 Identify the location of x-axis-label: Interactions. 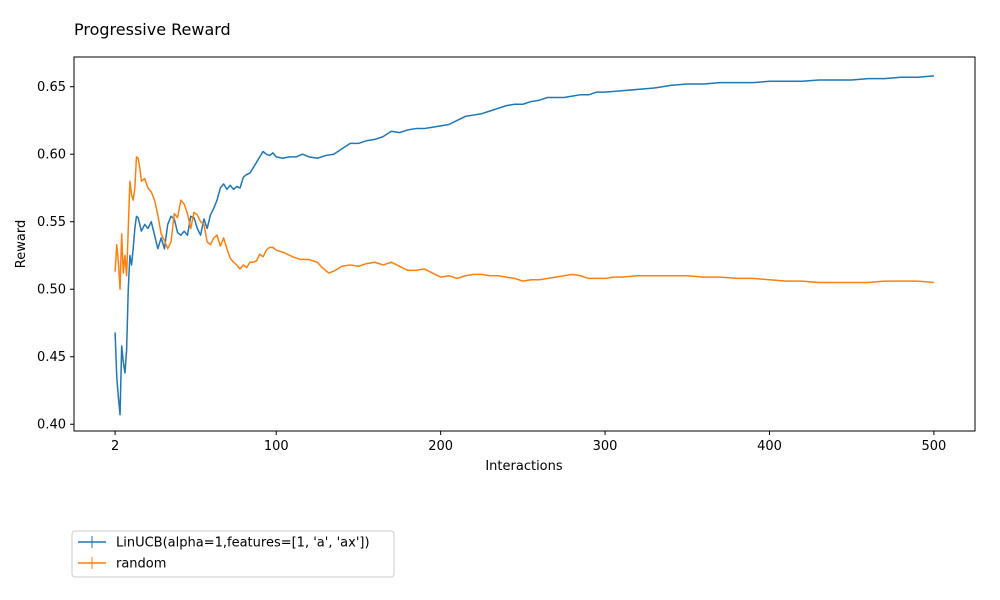
(524, 466).